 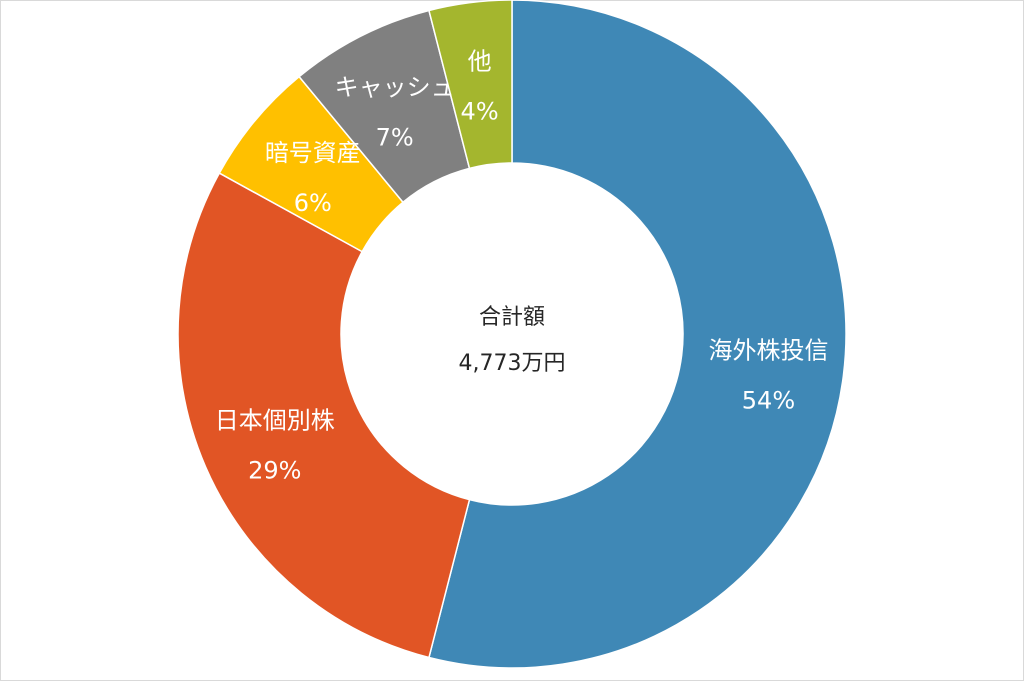 What do you see at coordinates (395, 138) in the screenshot?
I see `slice-percent-label-3: 7%` at bounding box center [395, 138].